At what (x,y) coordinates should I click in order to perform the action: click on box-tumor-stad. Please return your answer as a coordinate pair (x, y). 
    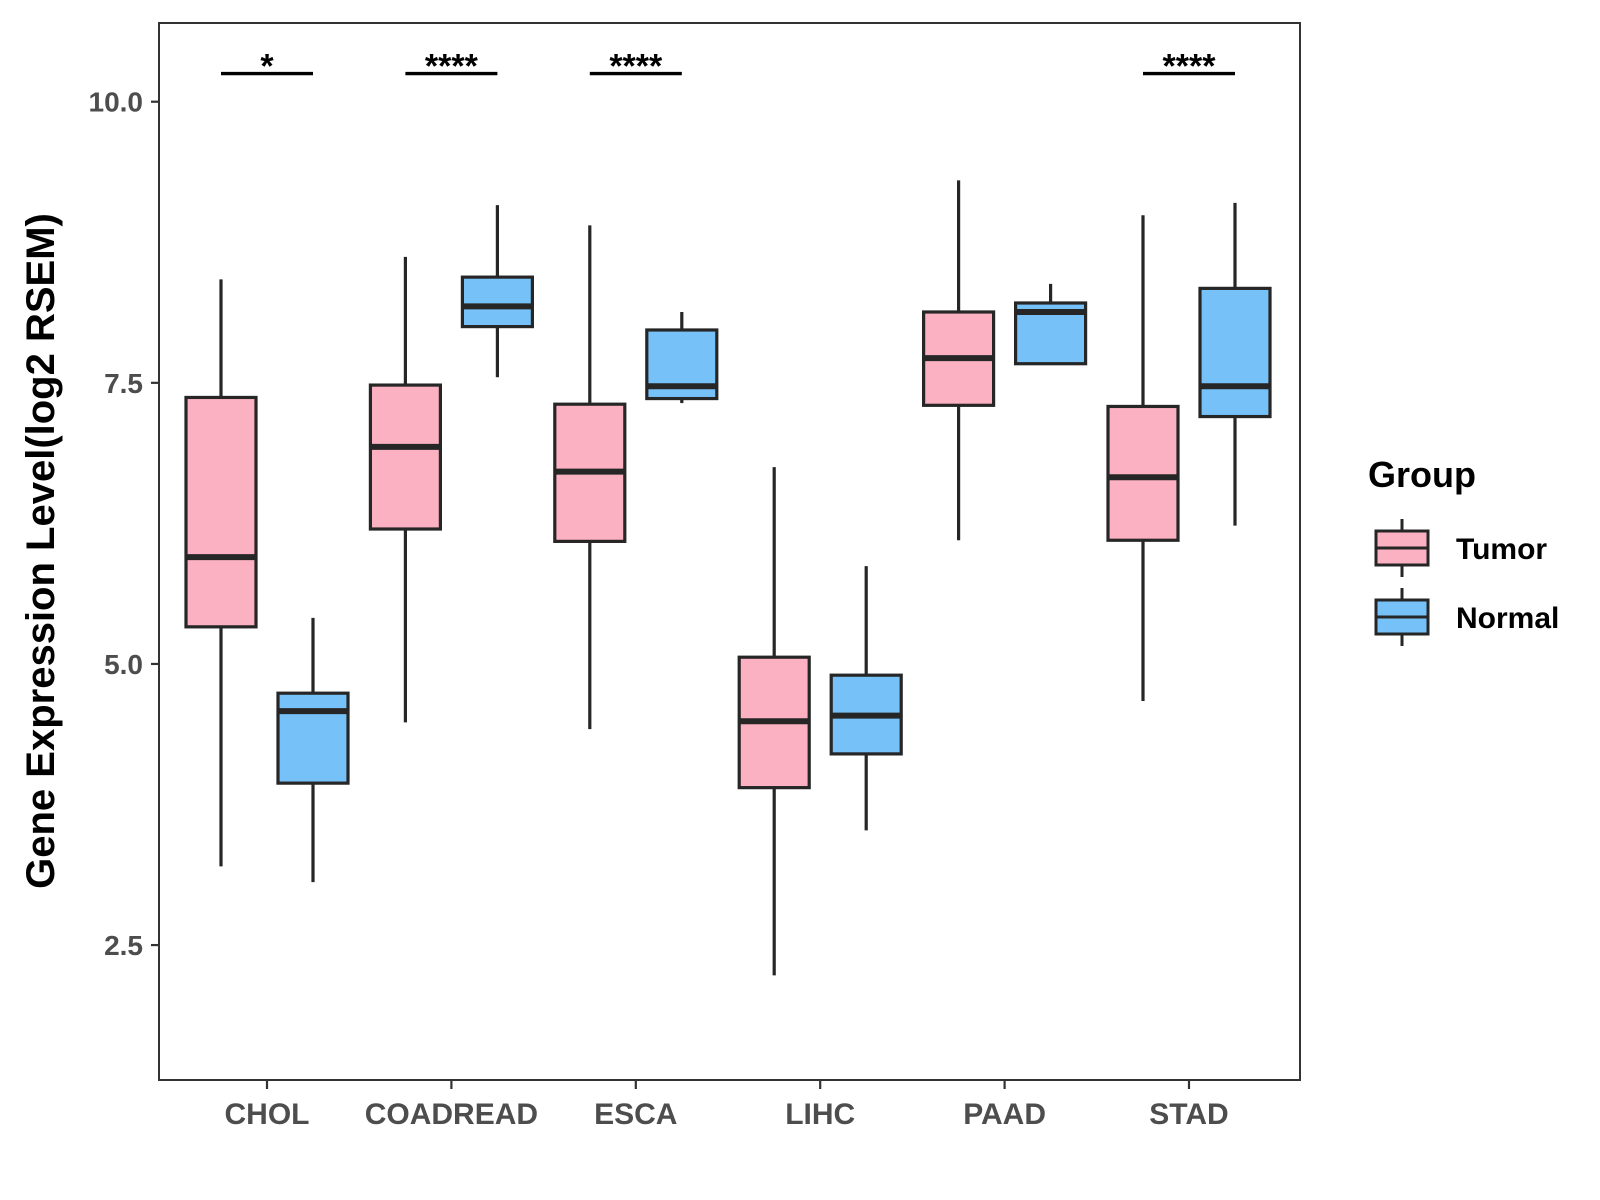
    Looking at the image, I should click on (1143, 458).